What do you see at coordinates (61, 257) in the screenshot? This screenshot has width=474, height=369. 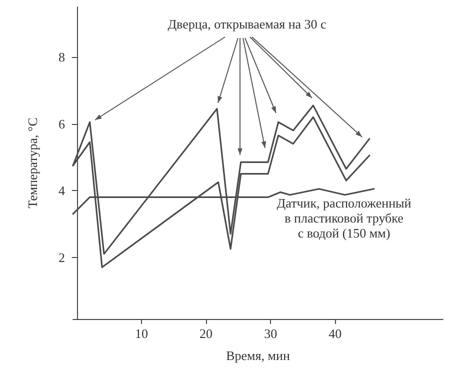 I see `y-tick-label: 2` at bounding box center [61, 257].